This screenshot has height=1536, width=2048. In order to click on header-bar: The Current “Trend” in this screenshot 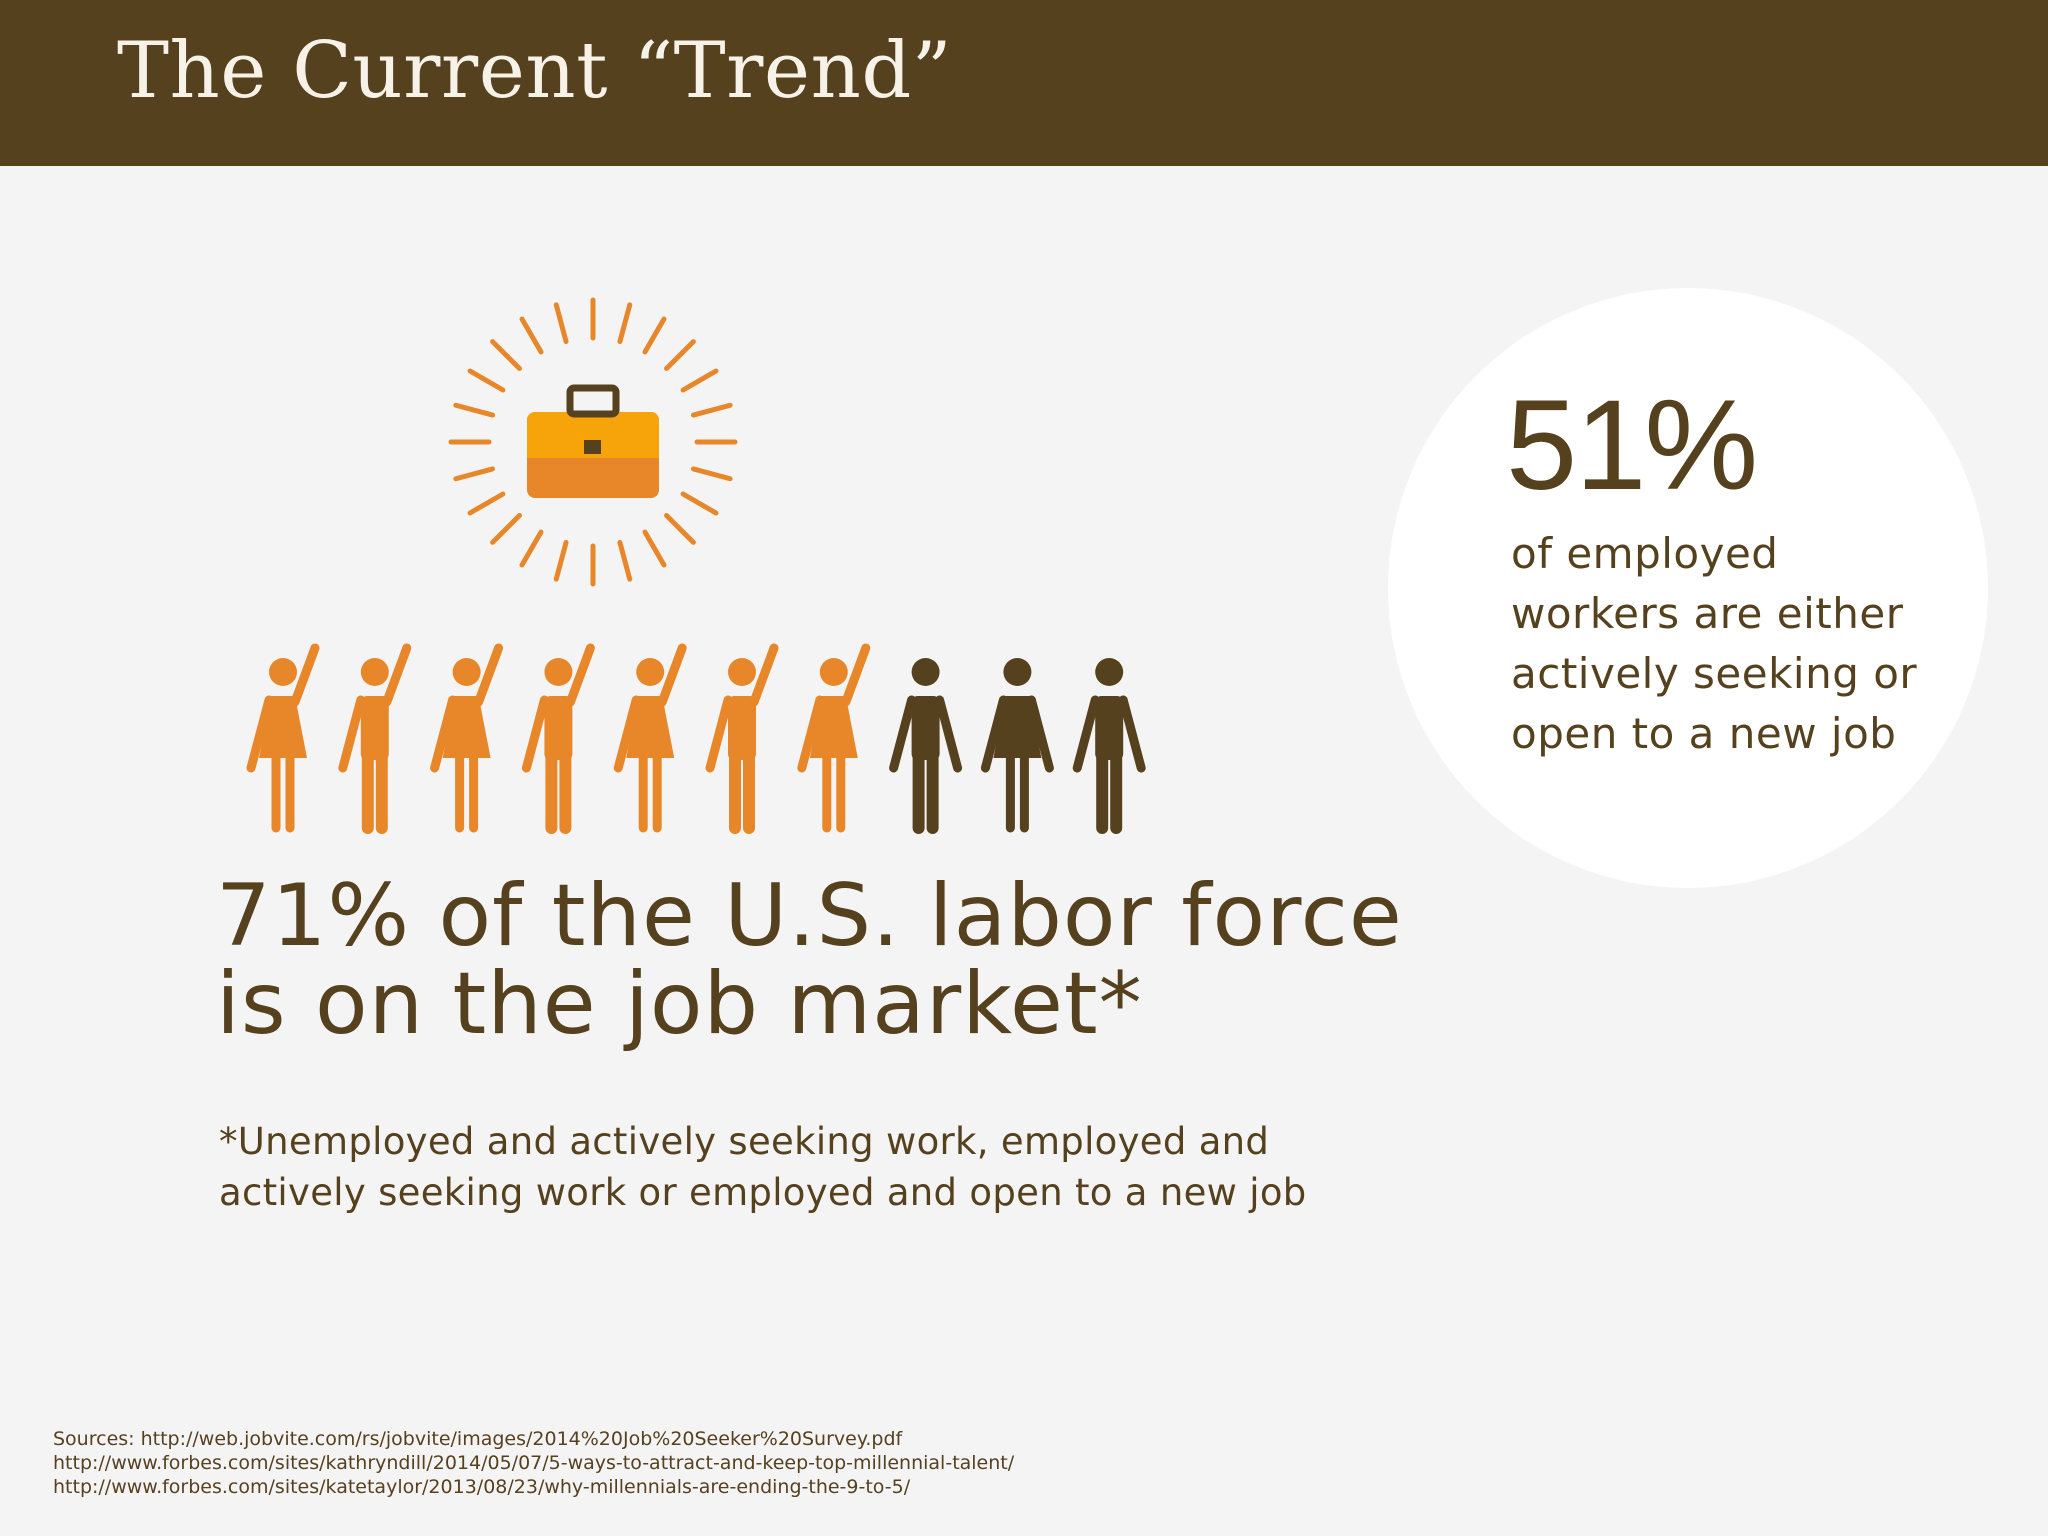, I will do `click(1024, 83)`.